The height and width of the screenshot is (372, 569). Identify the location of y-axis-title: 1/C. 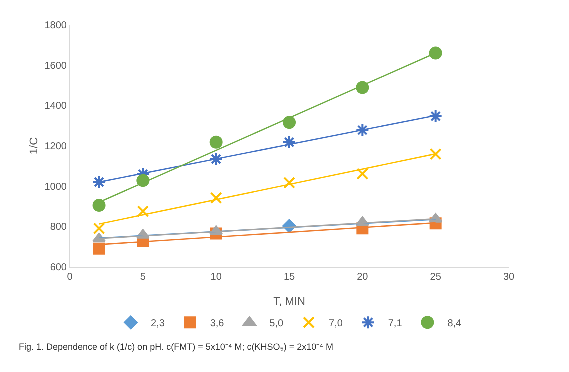
(34, 146).